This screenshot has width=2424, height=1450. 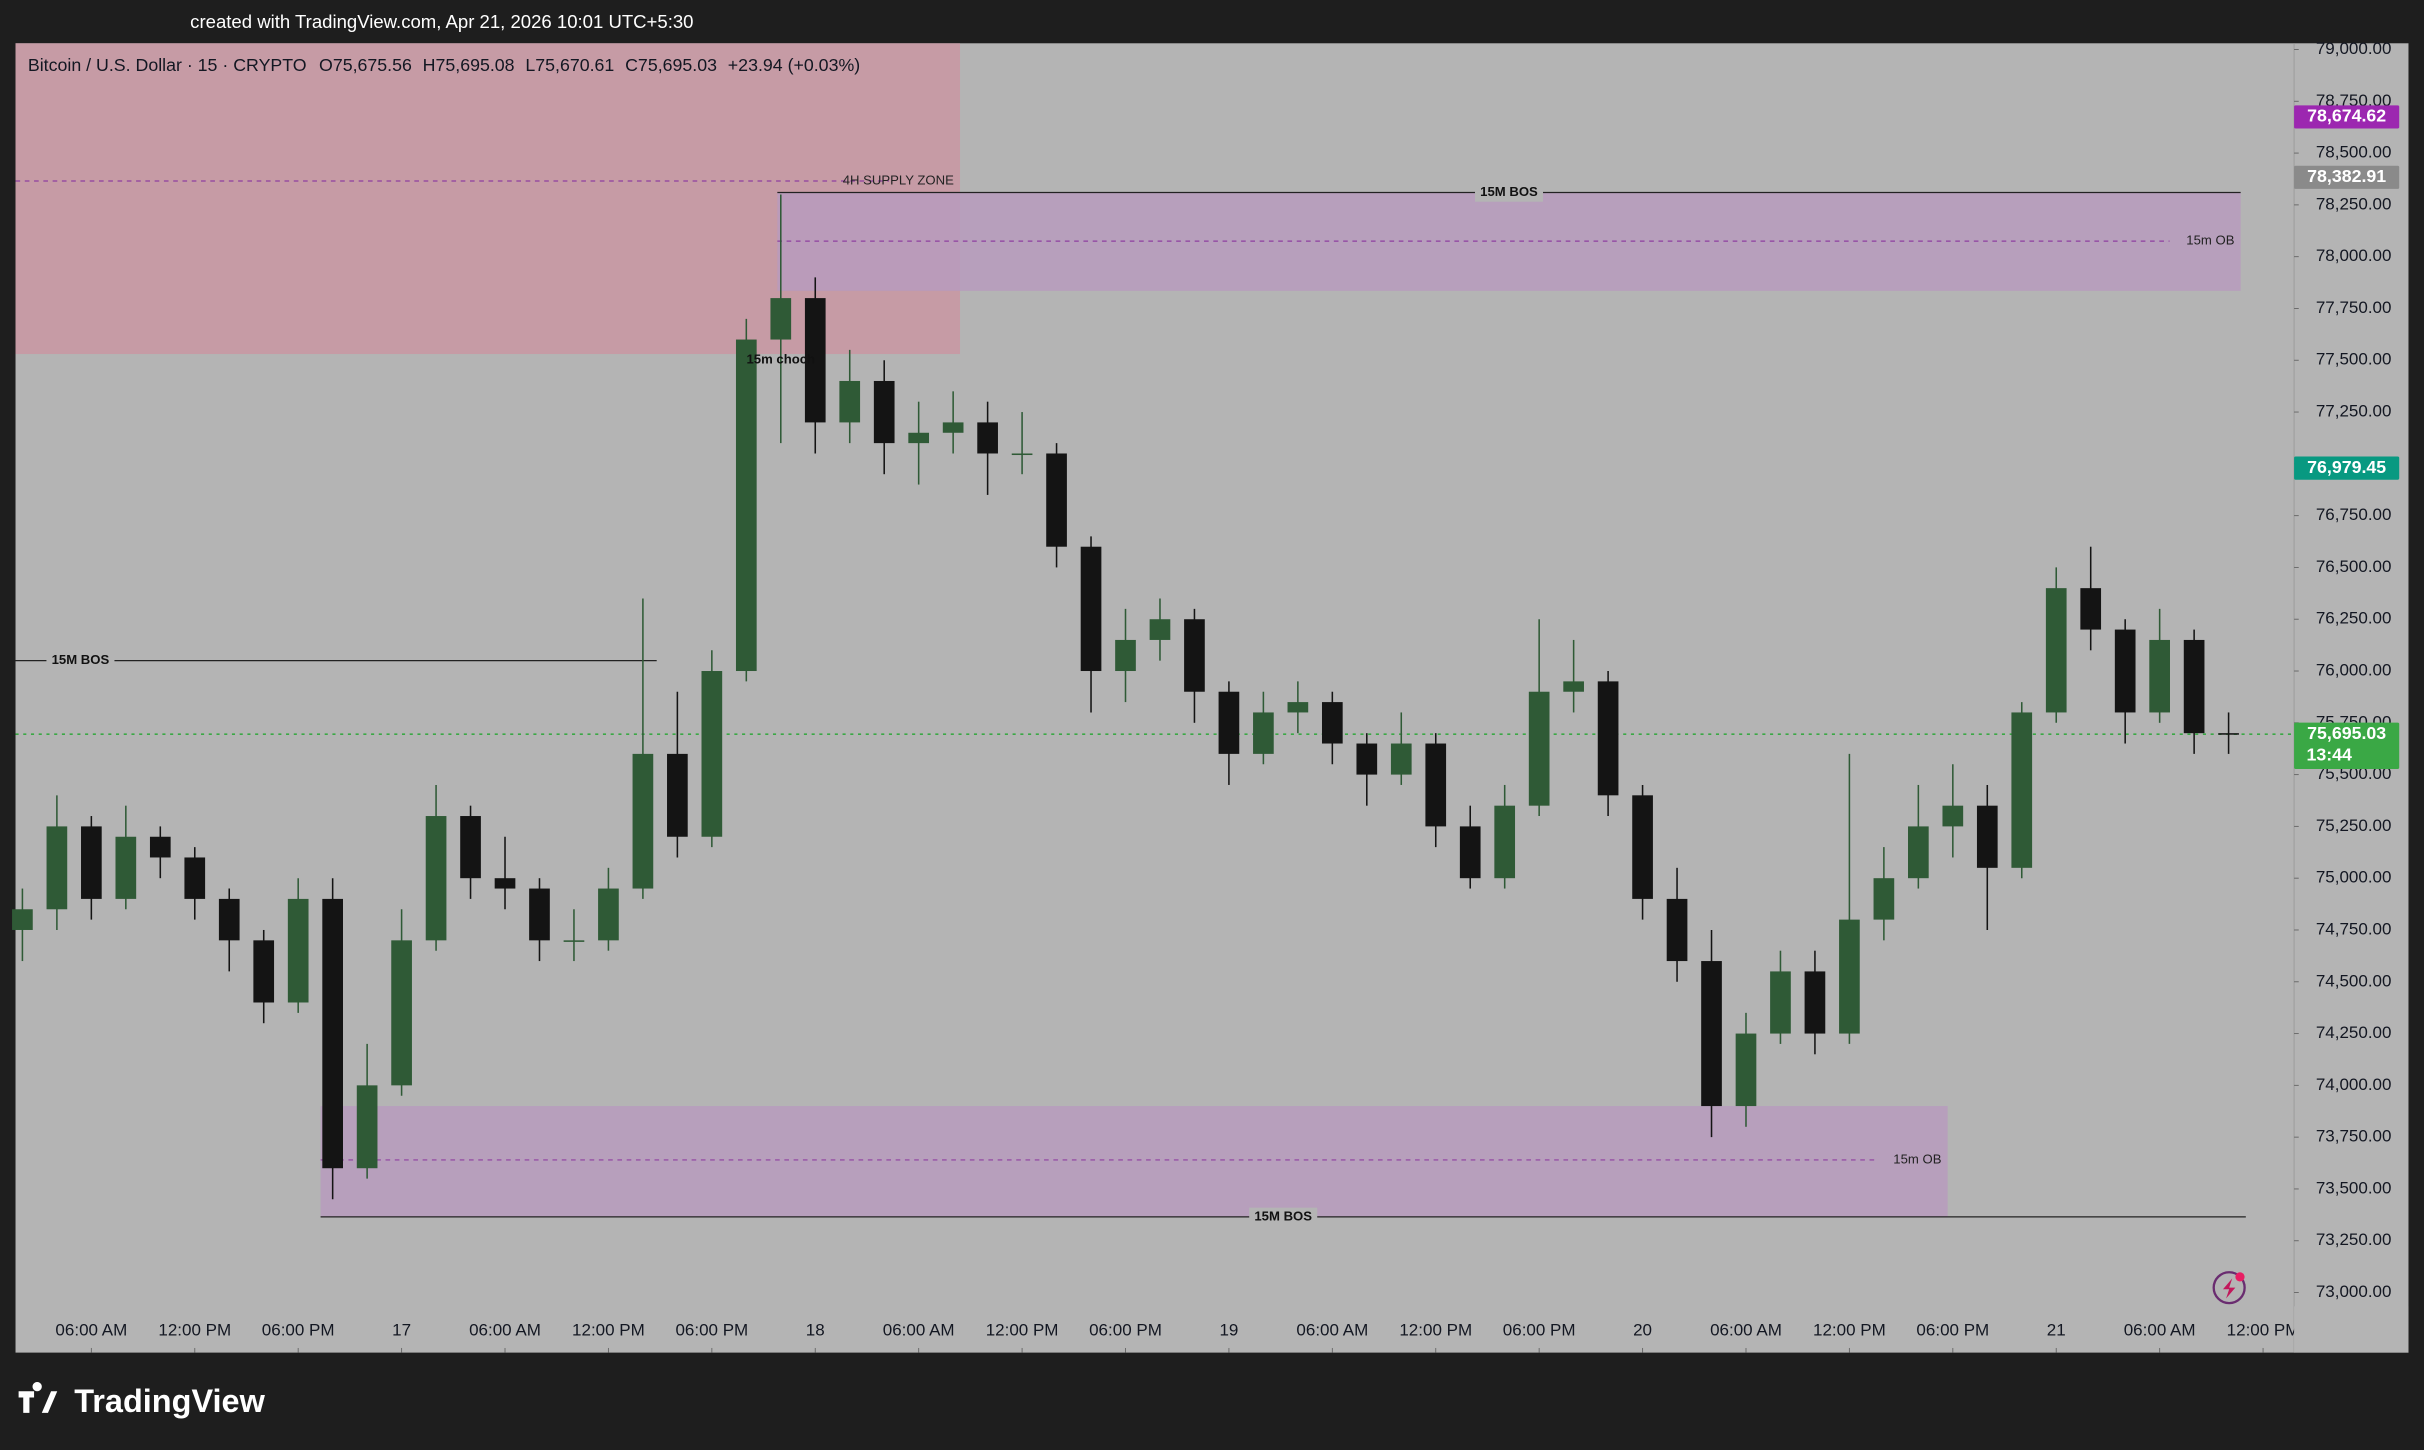 I want to click on zone-label: 4H SUPPLY ZONE, so click(x=898, y=180).